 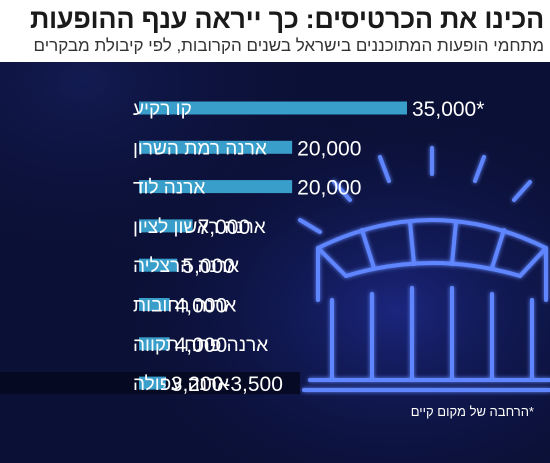 I want to click on category-label: ארנה עפולה, so click(x=181, y=384).